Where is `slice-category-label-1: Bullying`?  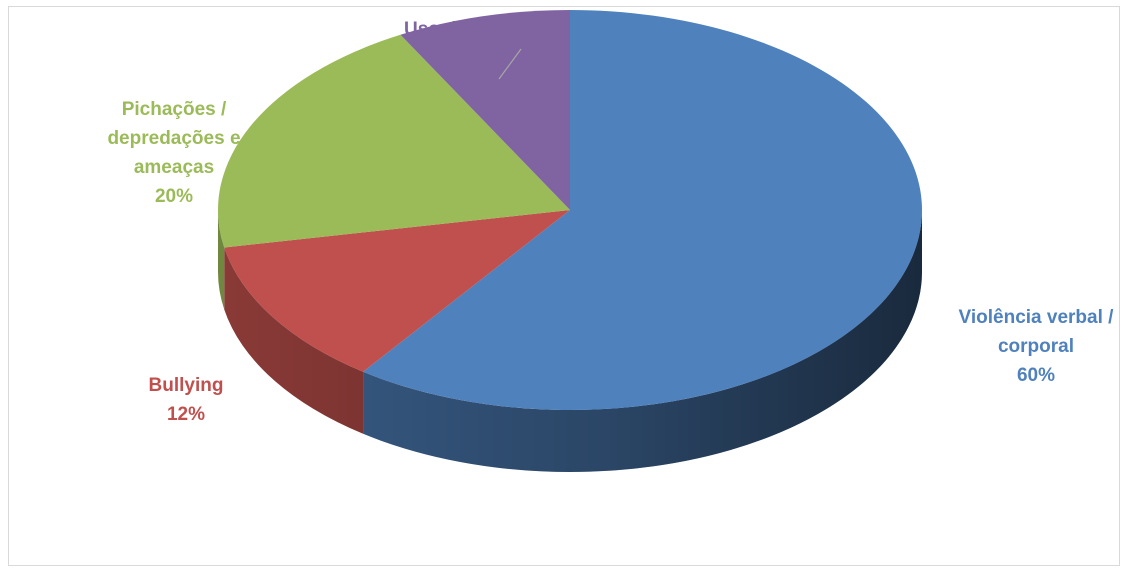 slice-category-label-1: Bullying is located at coordinates (186, 385).